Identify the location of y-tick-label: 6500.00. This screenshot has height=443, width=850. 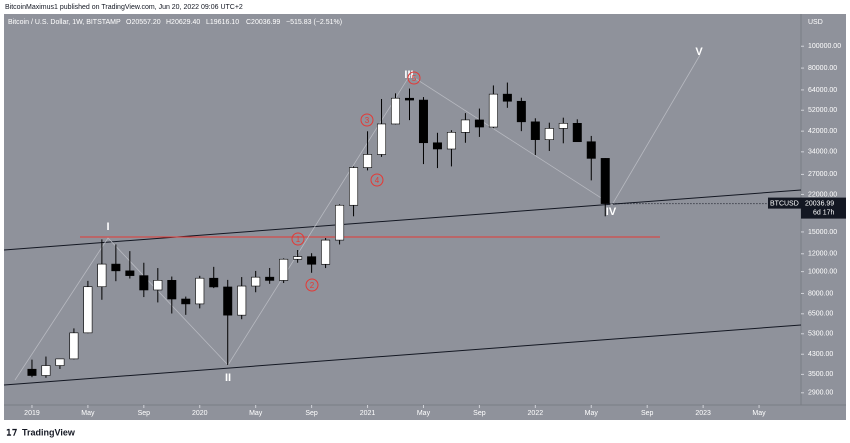
(820, 314).